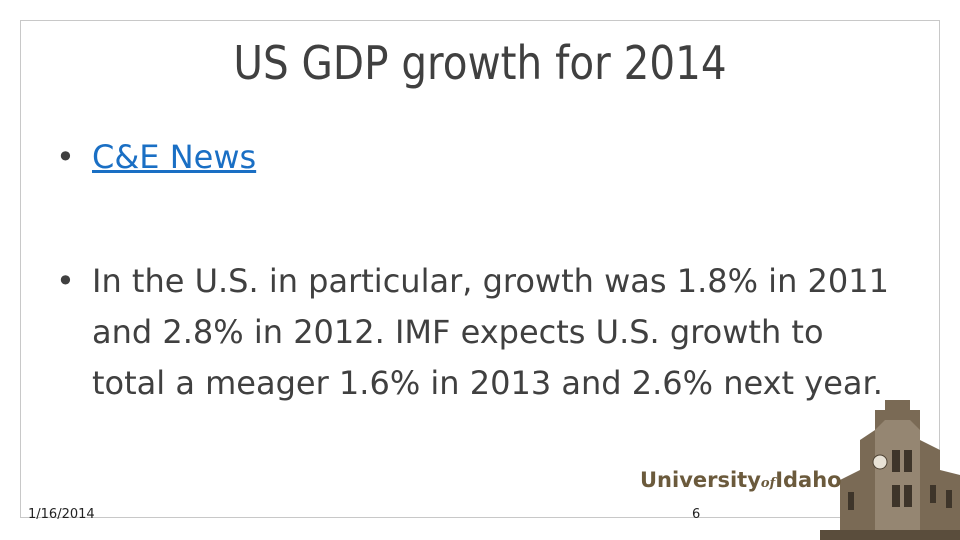  What do you see at coordinates (768, 483) in the screenshot?
I see `logo-text: of` at bounding box center [768, 483].